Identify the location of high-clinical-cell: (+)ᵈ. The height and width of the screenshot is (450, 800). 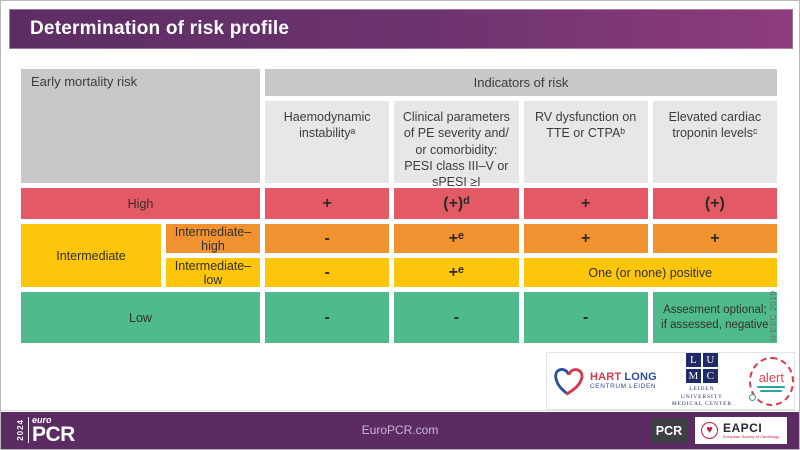
(456, 203).